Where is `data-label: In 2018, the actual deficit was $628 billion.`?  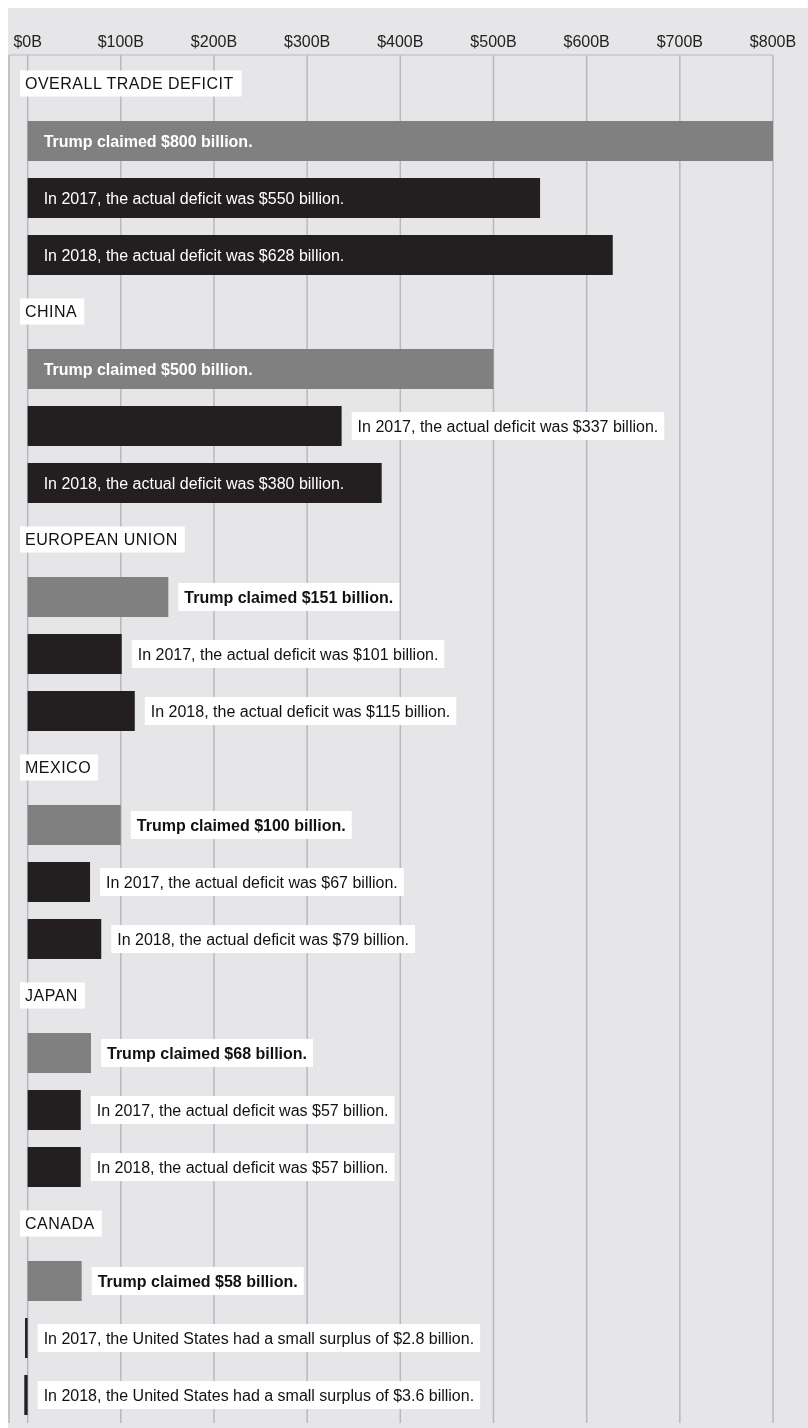
data-label: In 2018, the actual deficit was $628 billion. is located at coordinates (194, 255).